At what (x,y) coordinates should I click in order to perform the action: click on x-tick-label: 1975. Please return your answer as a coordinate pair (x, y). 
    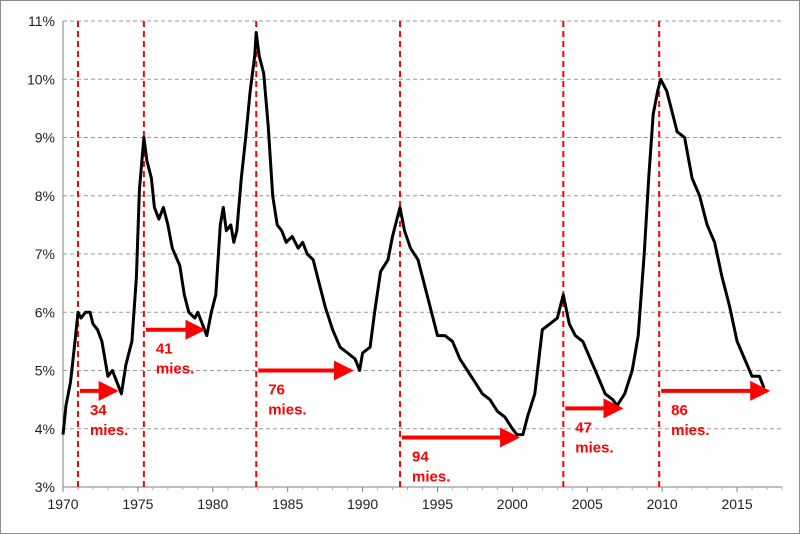
    Looking at the image, I should click on (137, 504).